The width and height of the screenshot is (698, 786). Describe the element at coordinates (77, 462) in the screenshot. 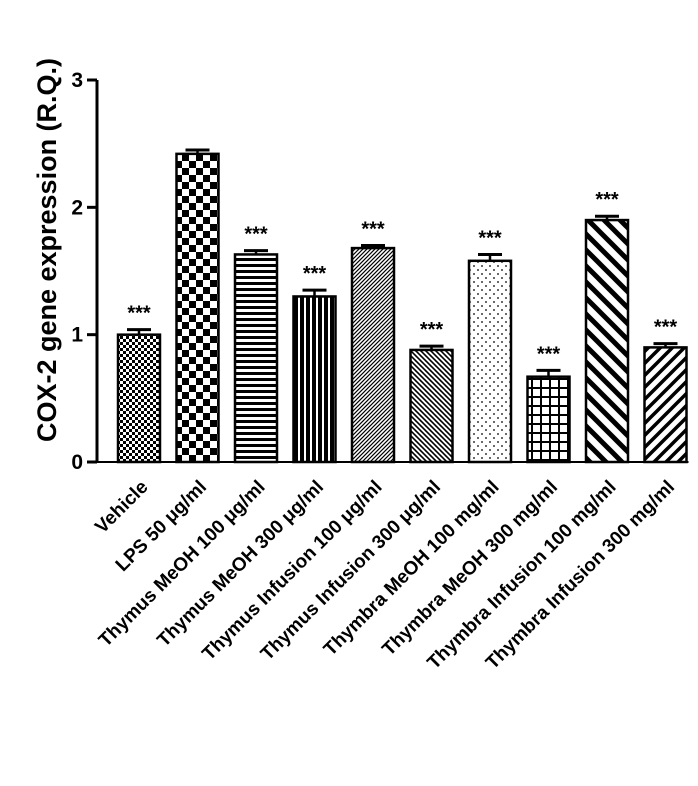

I see `y-tick-label: 0` at that location.